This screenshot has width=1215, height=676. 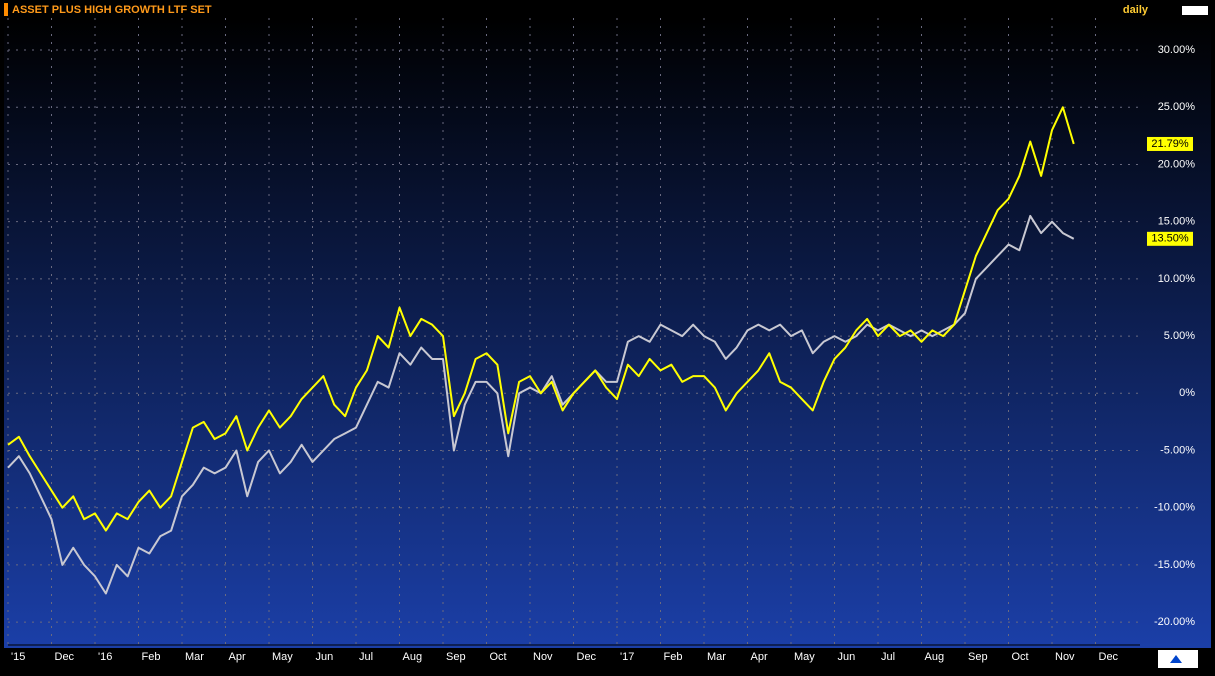 What do you see at coordinates (1177, 50) in the screenshot?
I see `y-tick-label: 30.00%` at bounding box center [1177, 50].